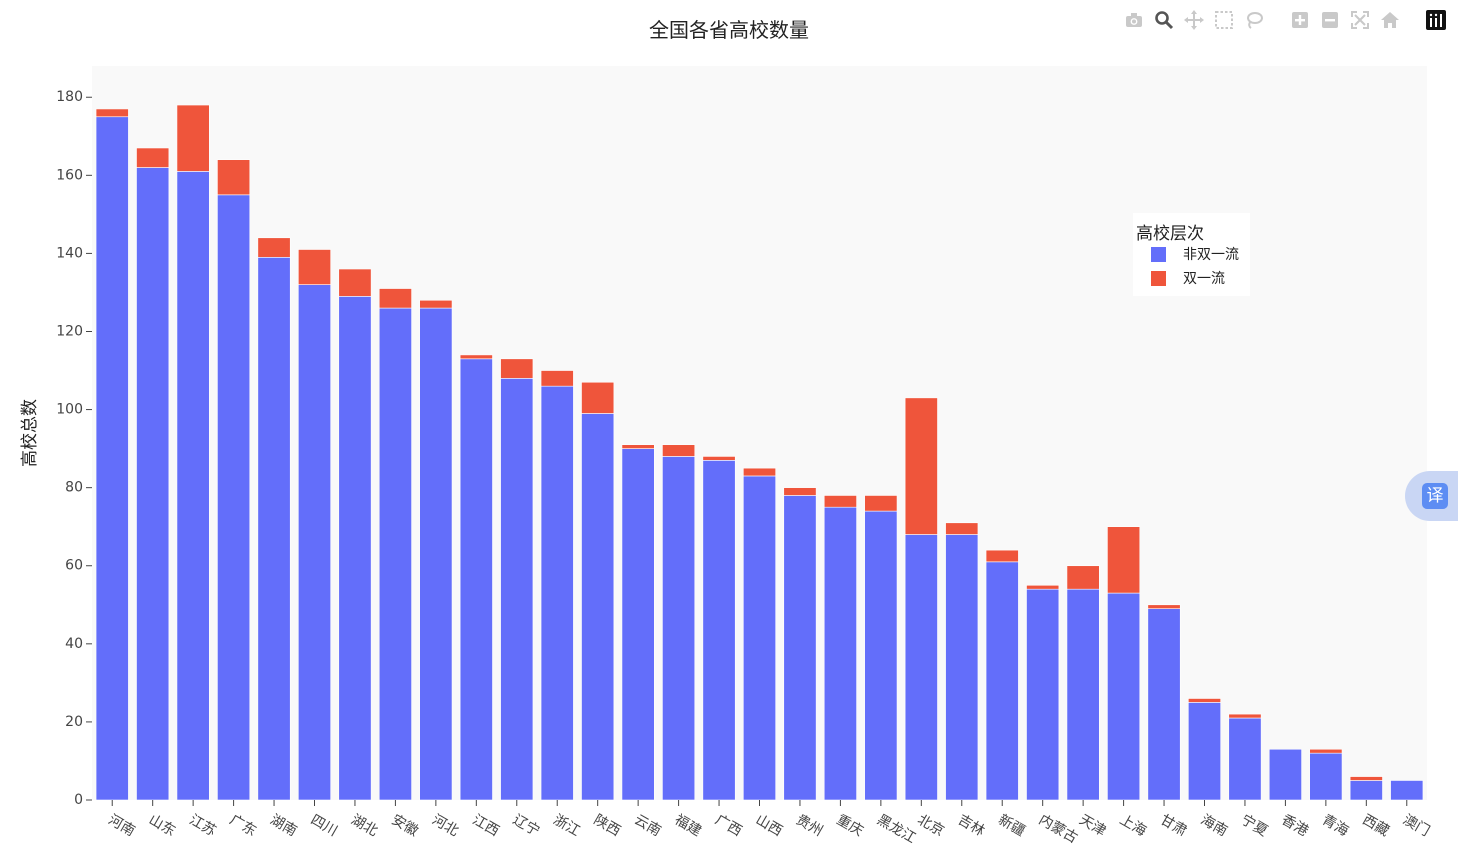 Image resolution: width=1458 pixels, height=855 pixels. I want to click on x-tick-label: 上海, so click(1133, 826).